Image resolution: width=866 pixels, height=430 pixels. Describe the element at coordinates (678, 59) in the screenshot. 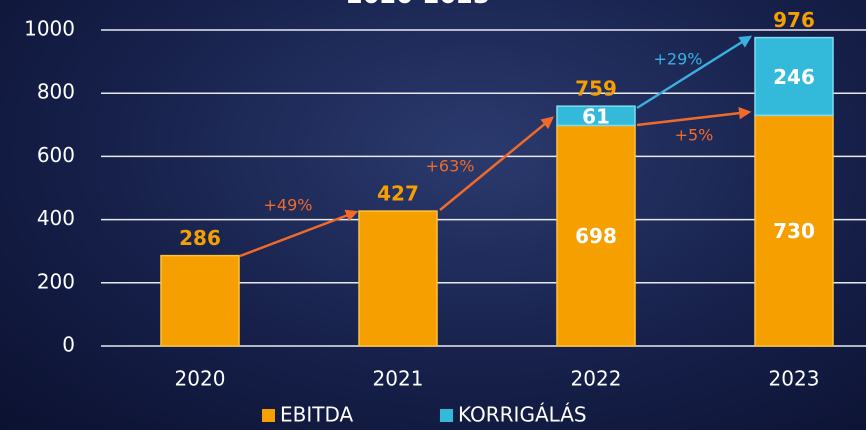

I see `annotation: +29%` at that location.